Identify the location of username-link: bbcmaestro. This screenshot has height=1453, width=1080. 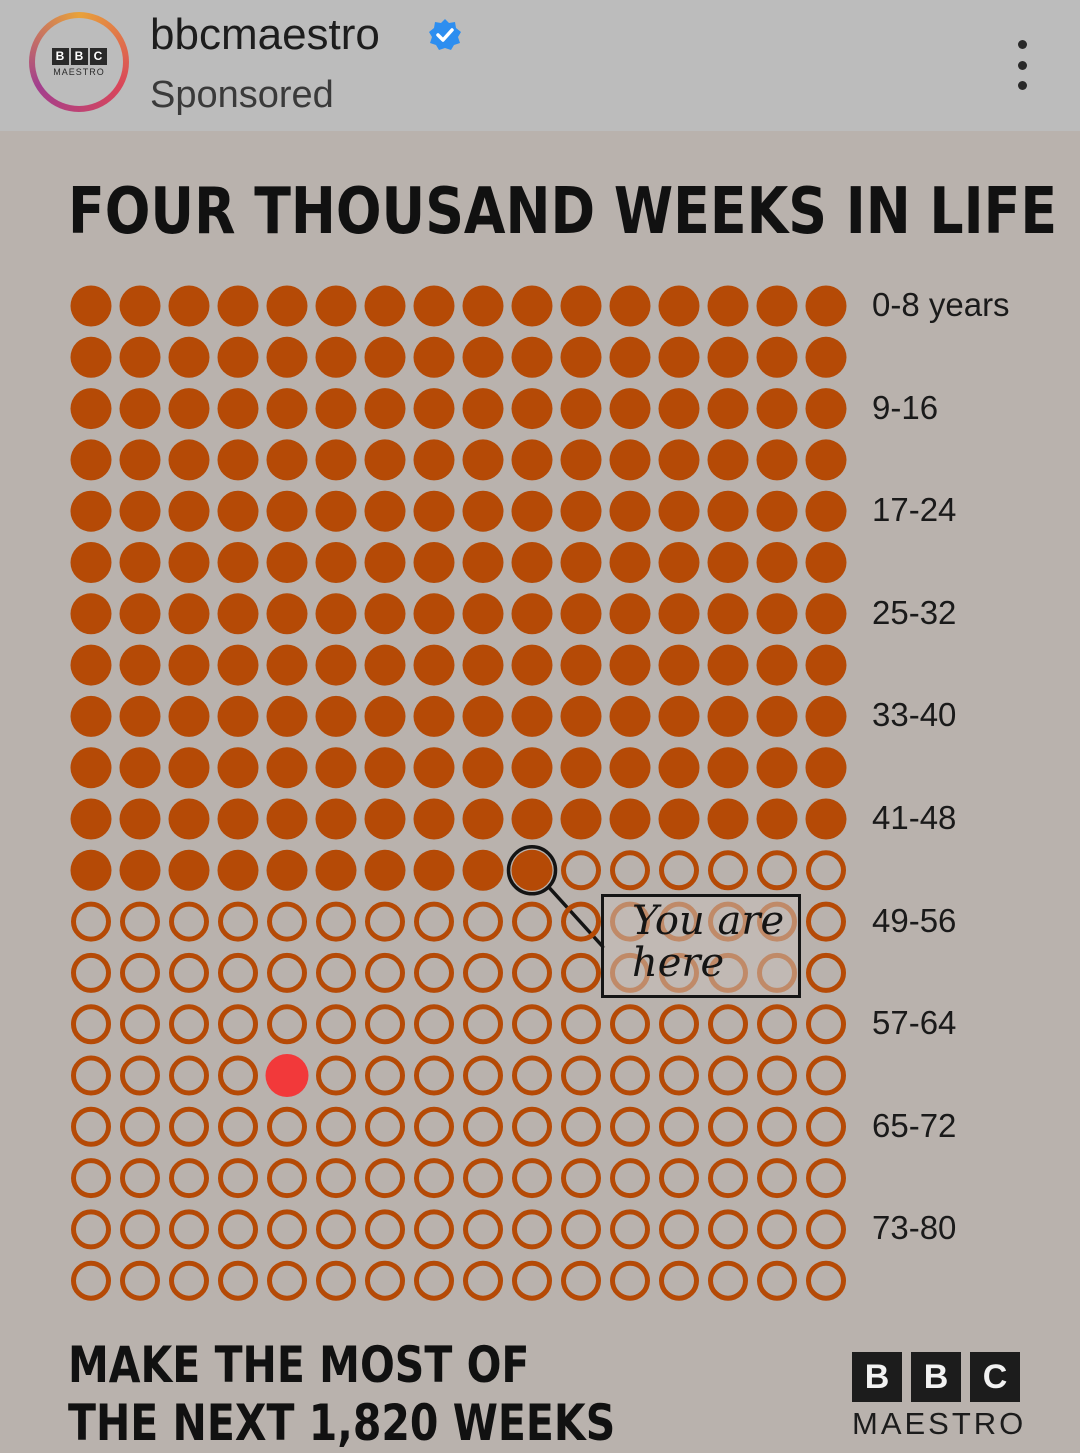
(265, 34).